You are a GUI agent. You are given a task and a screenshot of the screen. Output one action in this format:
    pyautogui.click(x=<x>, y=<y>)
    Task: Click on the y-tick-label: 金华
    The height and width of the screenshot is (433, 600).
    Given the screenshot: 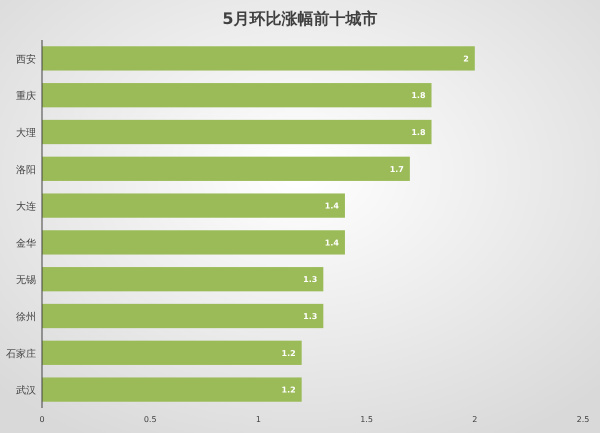 What is the action you would take?
    pyautogui.click(x=26, y=243)
    